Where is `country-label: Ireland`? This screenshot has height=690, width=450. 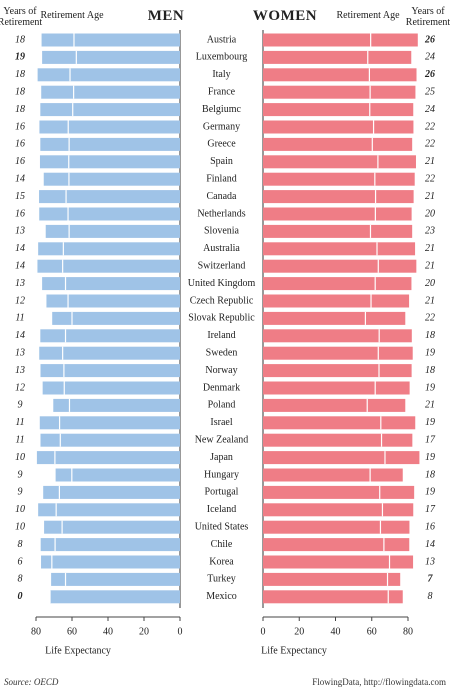 country-label: Ireland is located at coordinates (221, 335).